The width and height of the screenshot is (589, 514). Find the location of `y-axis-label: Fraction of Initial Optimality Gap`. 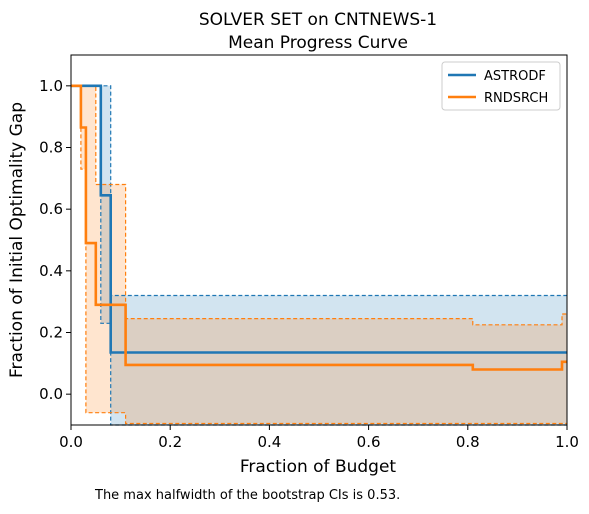

y-axis-label: Fraction of Initial Optimality Gap is located at coordinates (17, 240).